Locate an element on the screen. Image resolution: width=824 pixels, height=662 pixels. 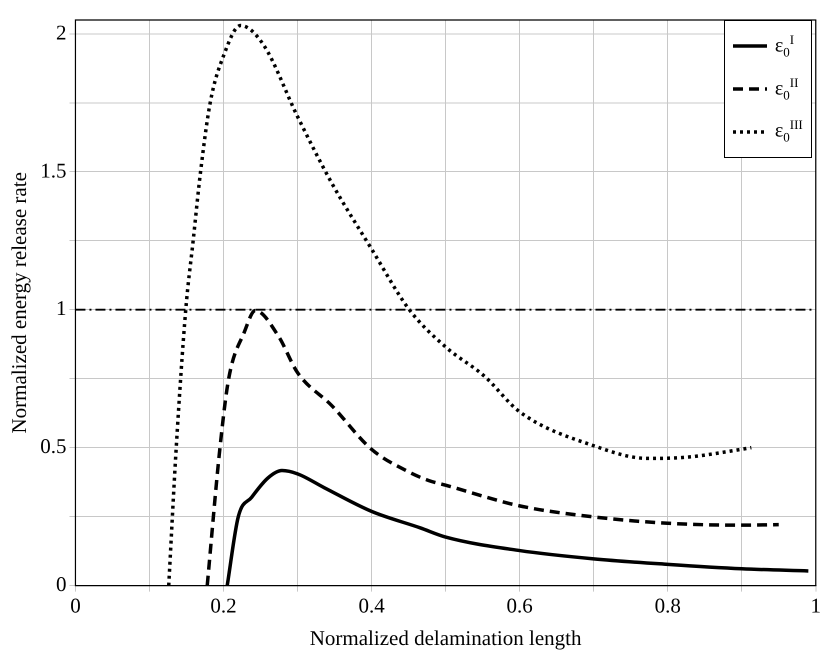
x-tick-label: 1 is located at coordinates (815, 606).